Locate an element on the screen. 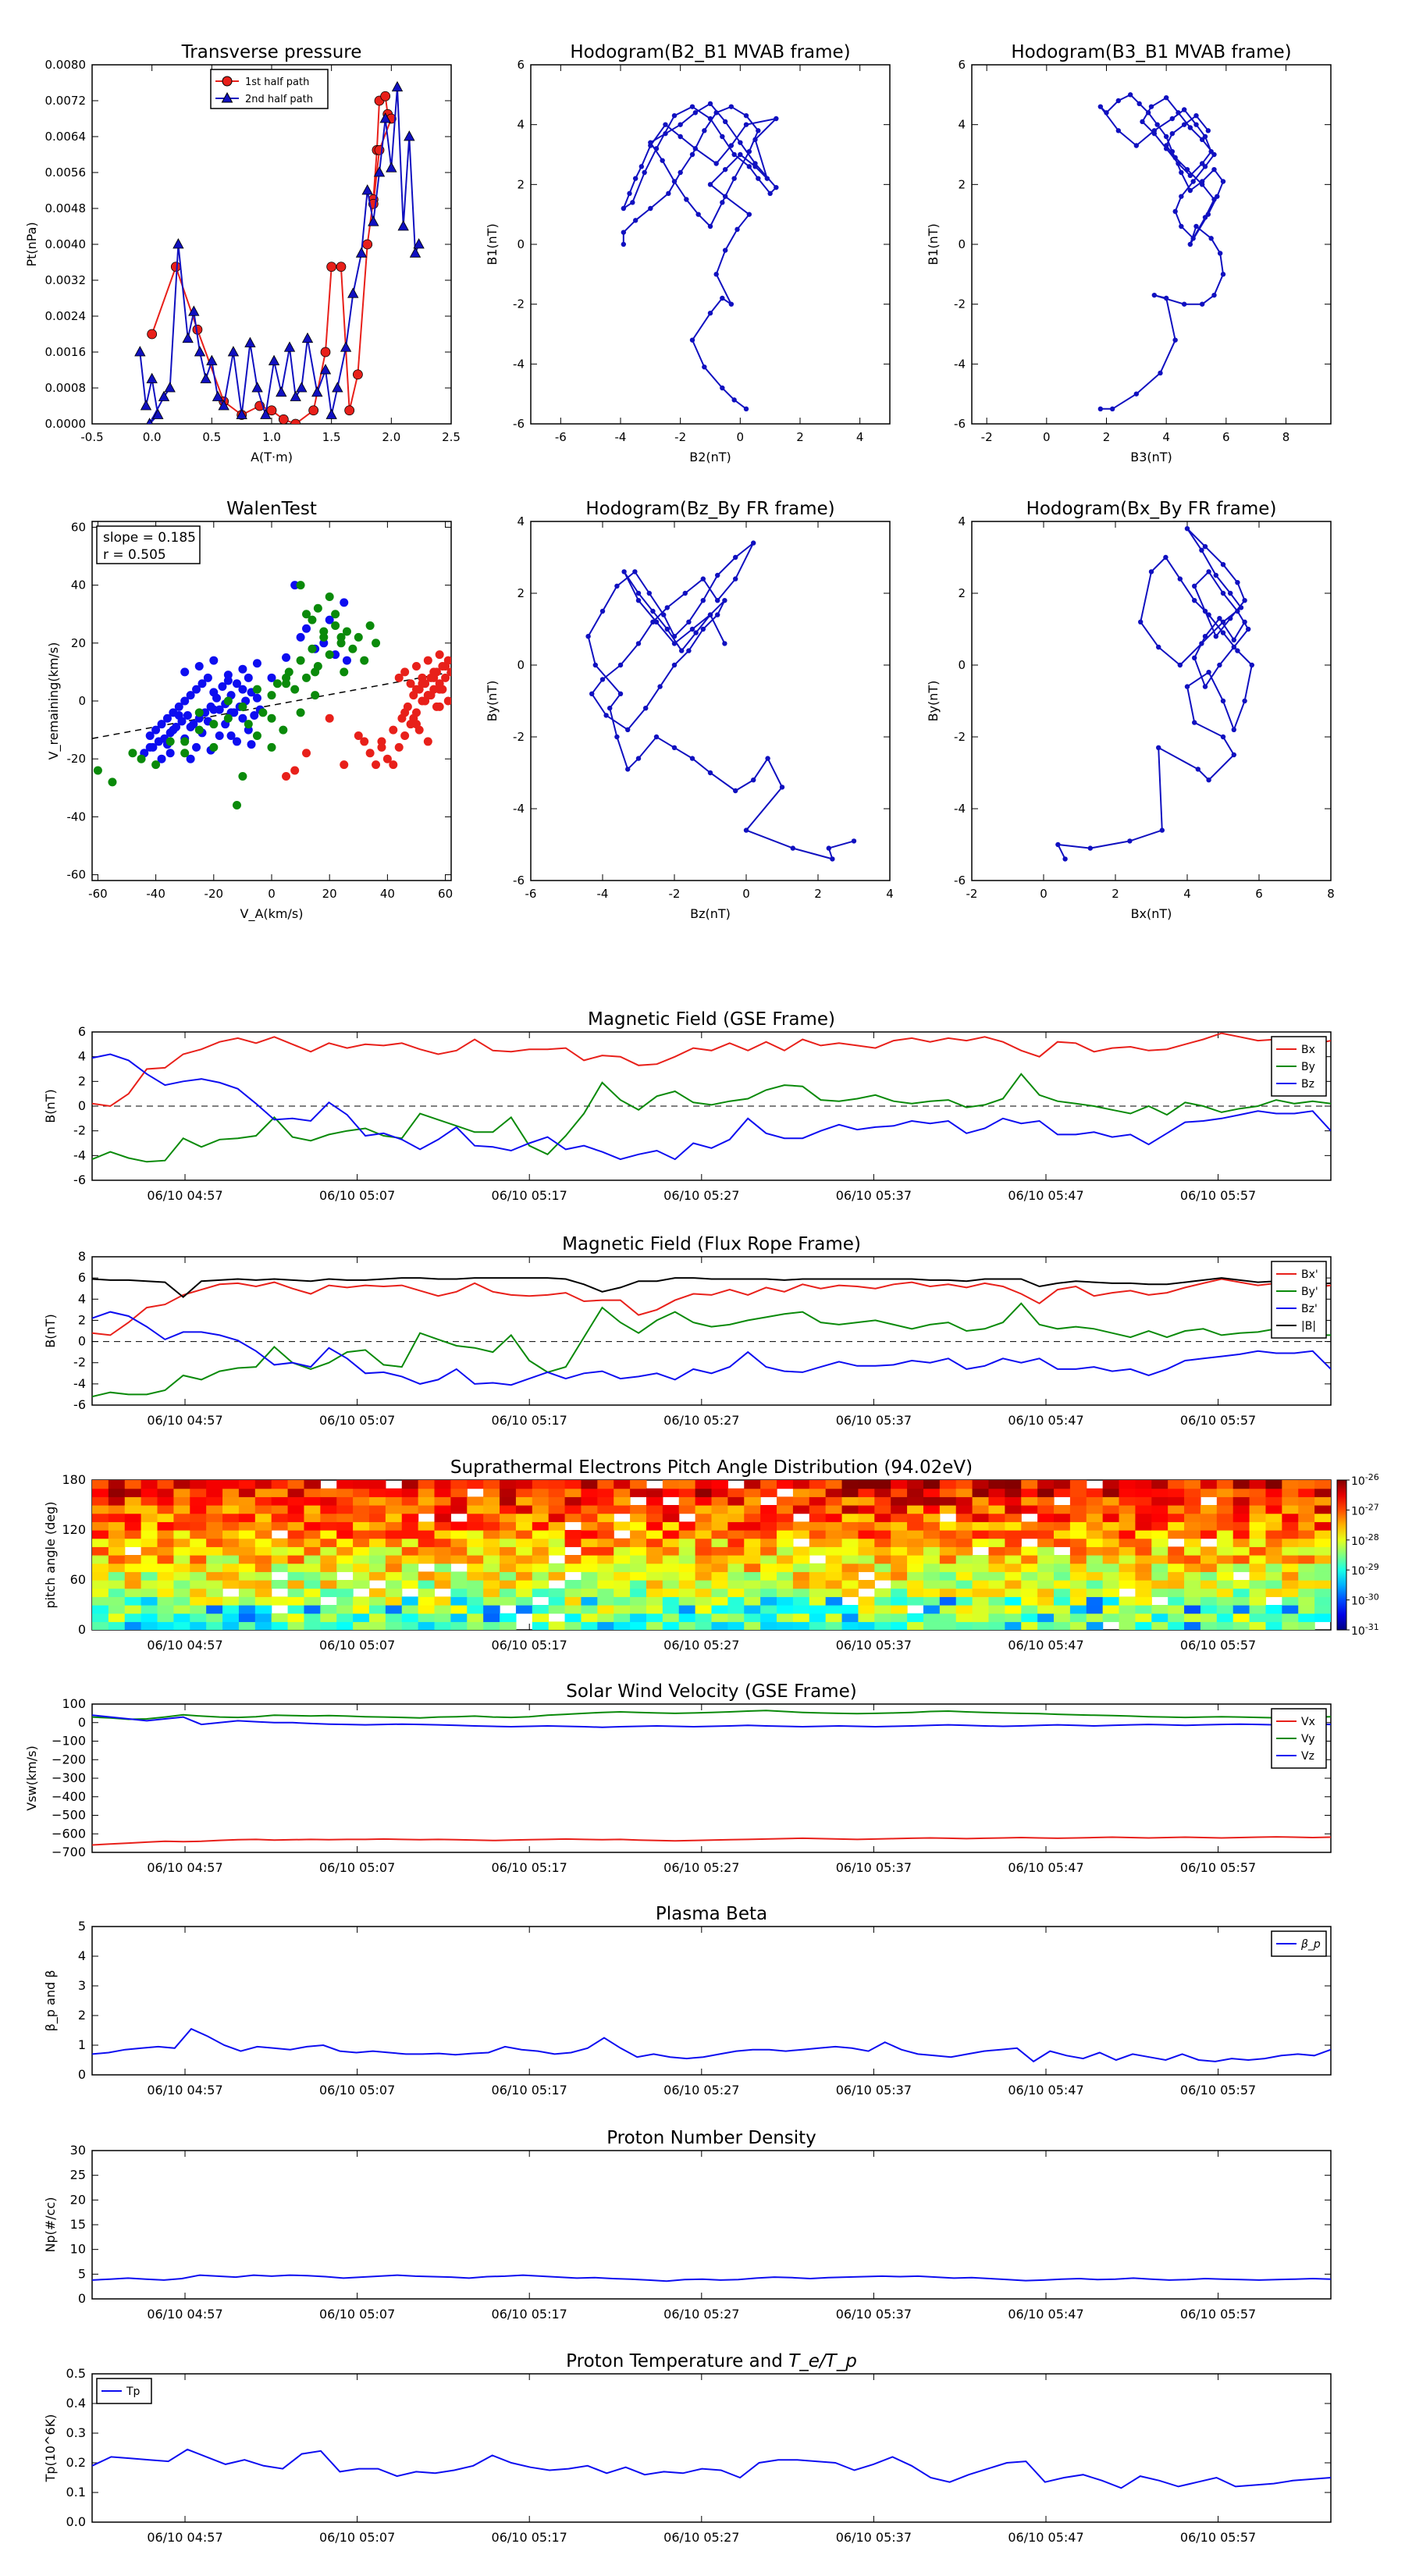  h2-xtick-label: 6 is located at coordinates (1226, 437).